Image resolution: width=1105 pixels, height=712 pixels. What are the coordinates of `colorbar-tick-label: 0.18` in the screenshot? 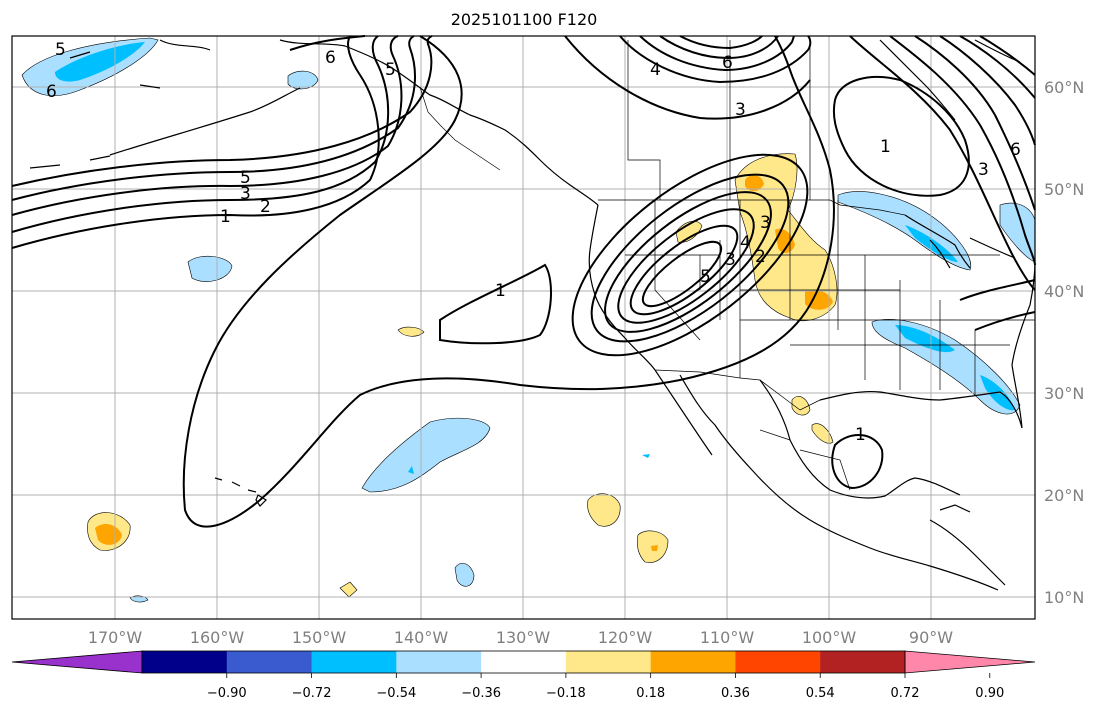 It's located at (650, 693).